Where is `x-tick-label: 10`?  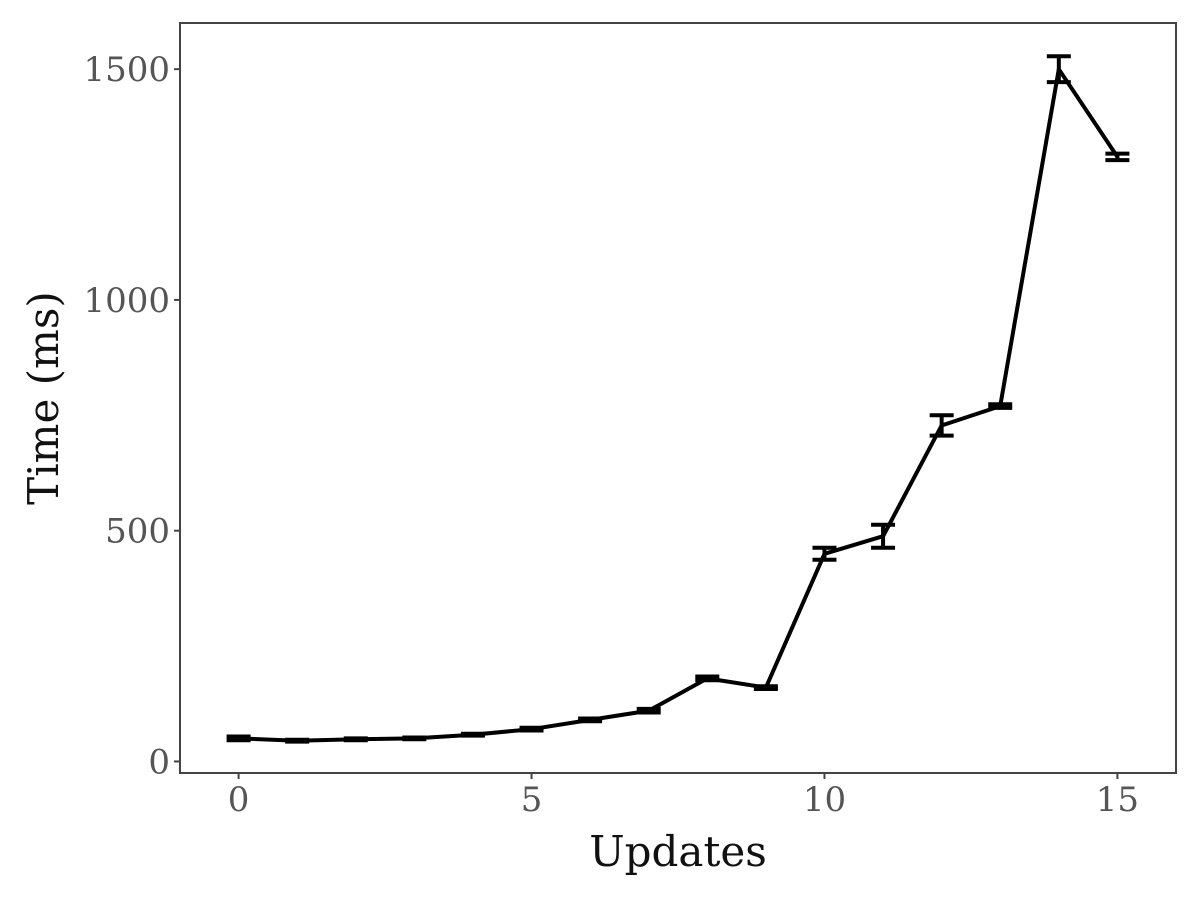 x-tick-label: 10 is located at coordinates (824, 800).